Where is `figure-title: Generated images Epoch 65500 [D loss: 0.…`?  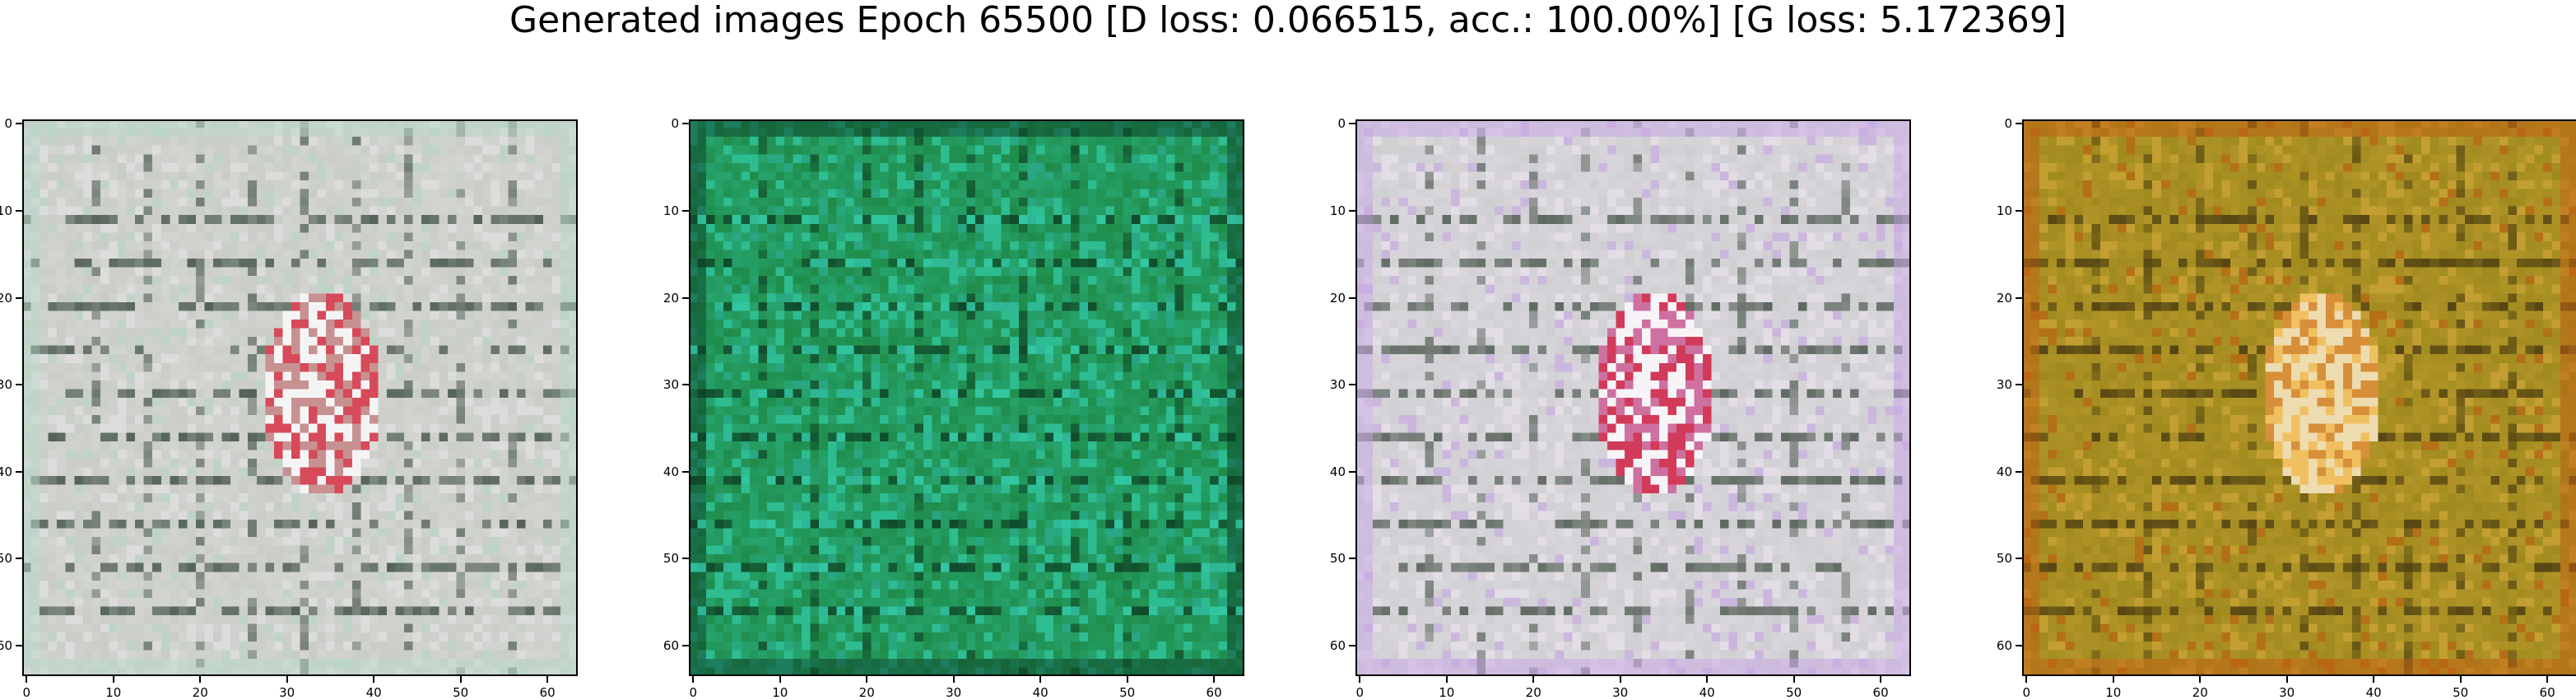
figure-title: Generated images Epoch 65500 [D loss: 0.… is located at coordinates (1288, 20).